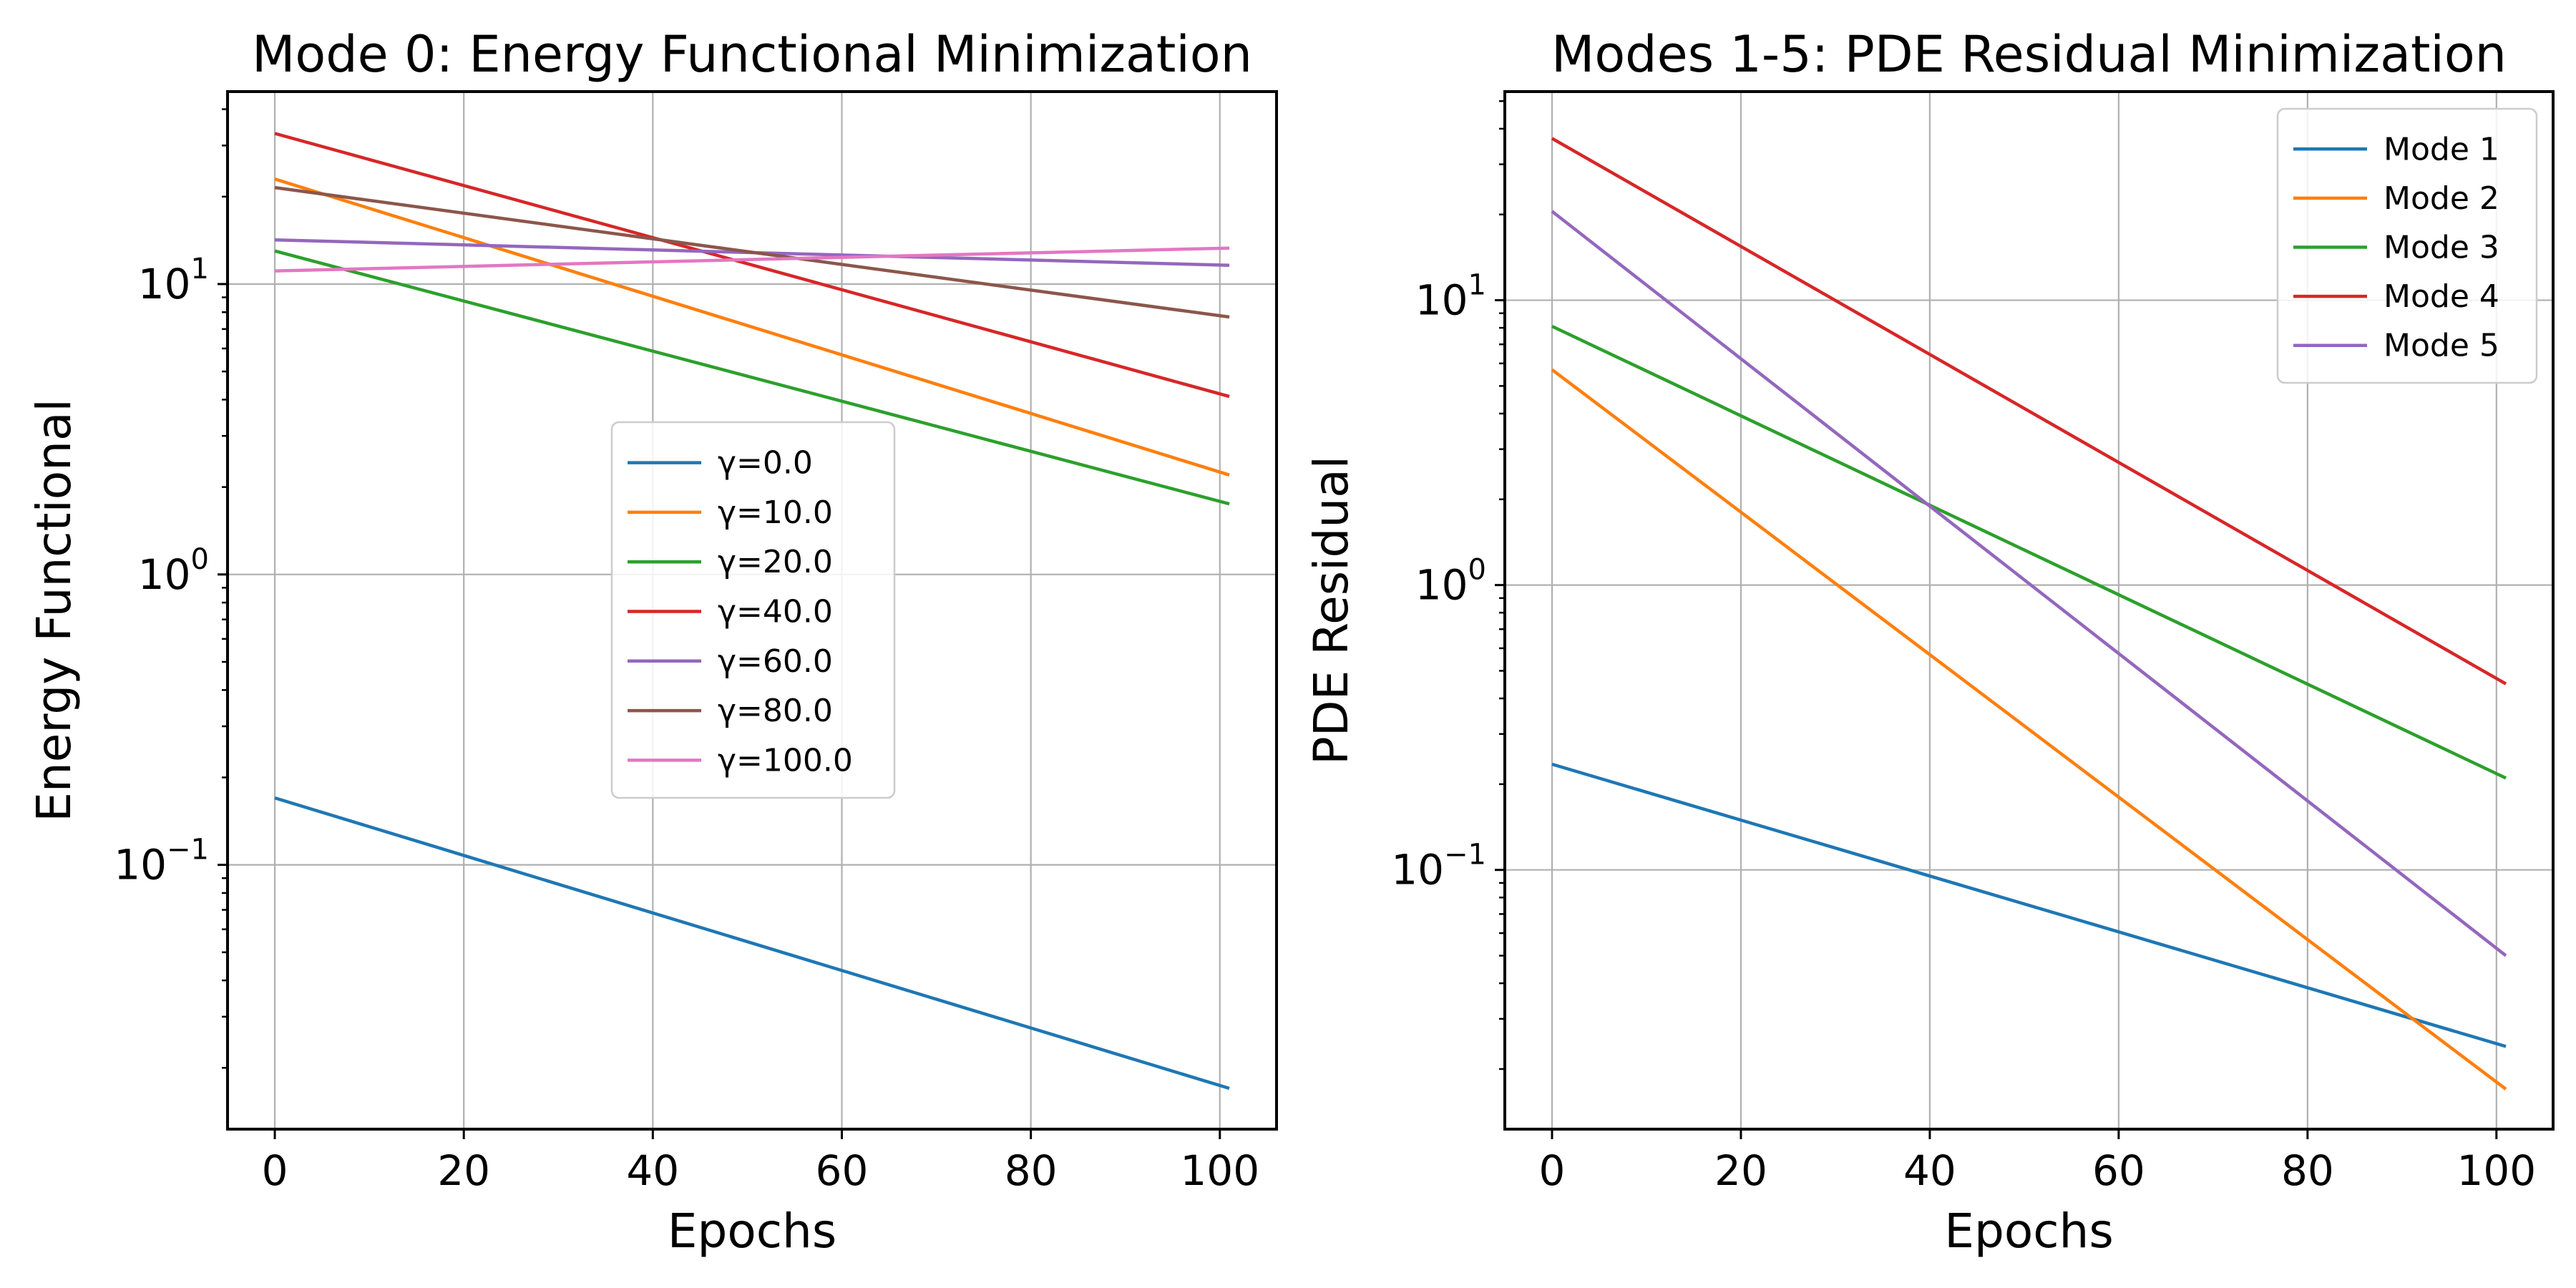 The width and height of the screenshot is (2576, 1288). What do you see at coordinates (2441, 346) in the screenshot?
I see `legend-label: Mode 5` at bounding box center [2441, 346].